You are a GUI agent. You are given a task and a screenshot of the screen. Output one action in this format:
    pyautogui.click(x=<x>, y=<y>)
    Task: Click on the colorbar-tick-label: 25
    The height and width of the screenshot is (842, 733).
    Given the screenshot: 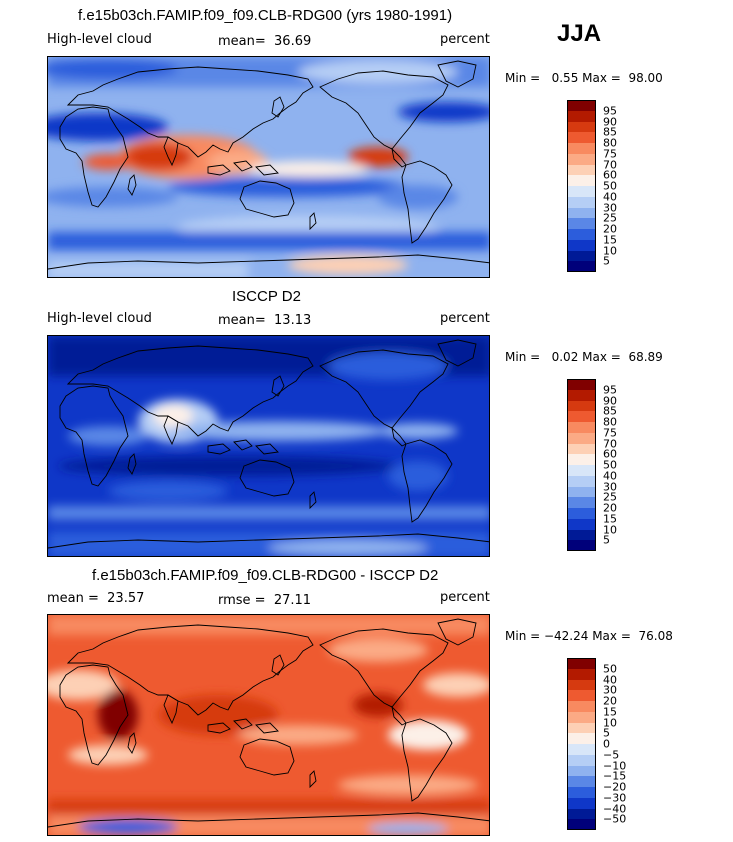 What is the action you would take?
    pyautogui.click(x=610, y=497)
    